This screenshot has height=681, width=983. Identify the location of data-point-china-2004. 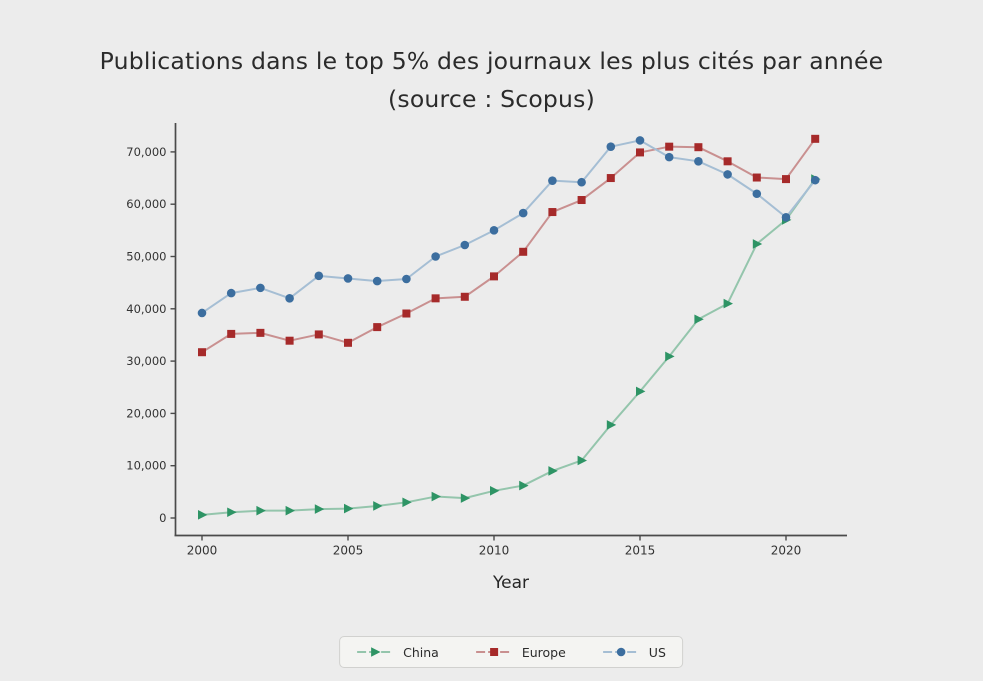
(319, 509).